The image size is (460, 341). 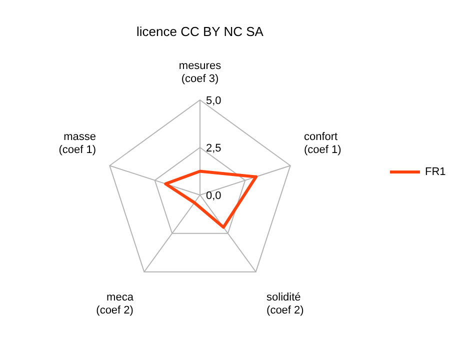 I want to click on spoke-label: meca (coef 2), so click(x=115, y=303).